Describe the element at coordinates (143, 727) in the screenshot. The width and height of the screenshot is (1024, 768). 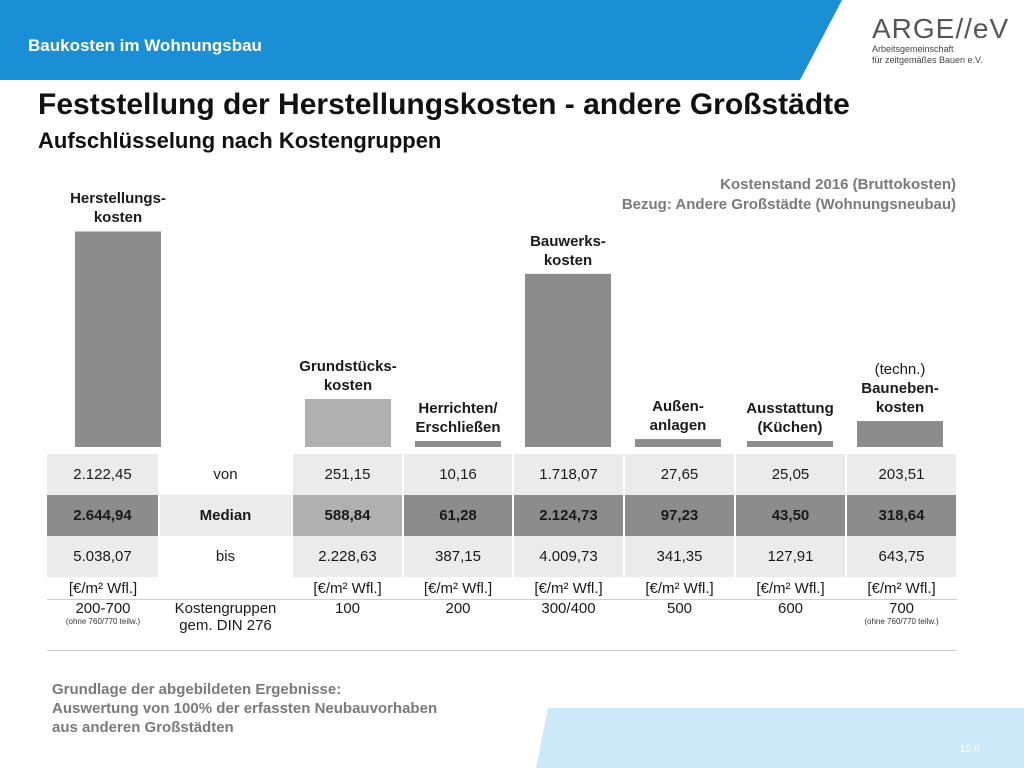
I see `footnote-line-3: aus anderen Großstädten` at that location.